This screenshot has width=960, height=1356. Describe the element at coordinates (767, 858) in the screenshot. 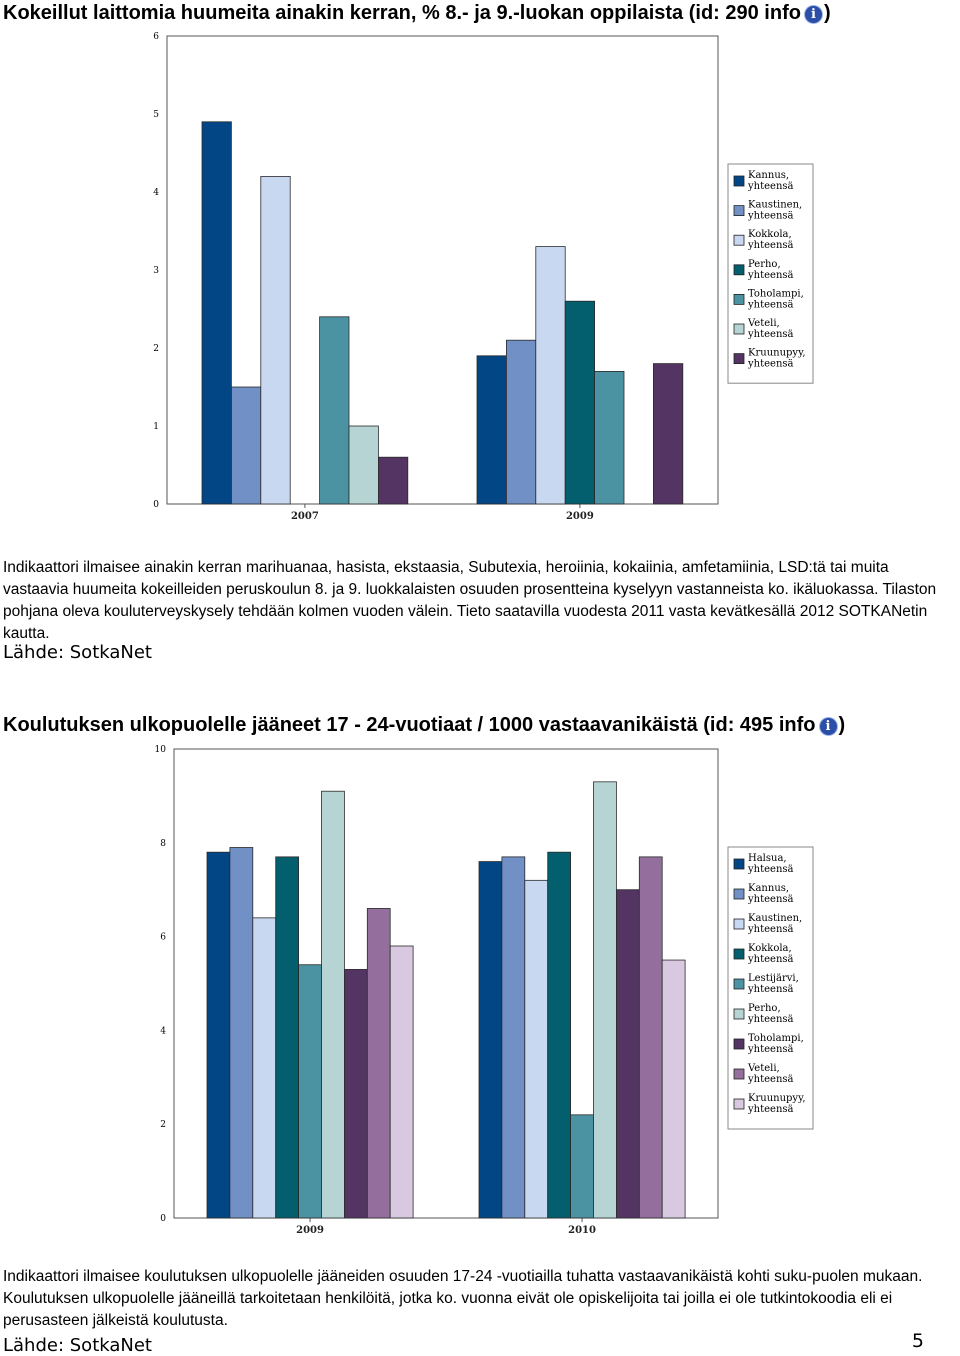

I see `legend-label: Halsua,` at that location.